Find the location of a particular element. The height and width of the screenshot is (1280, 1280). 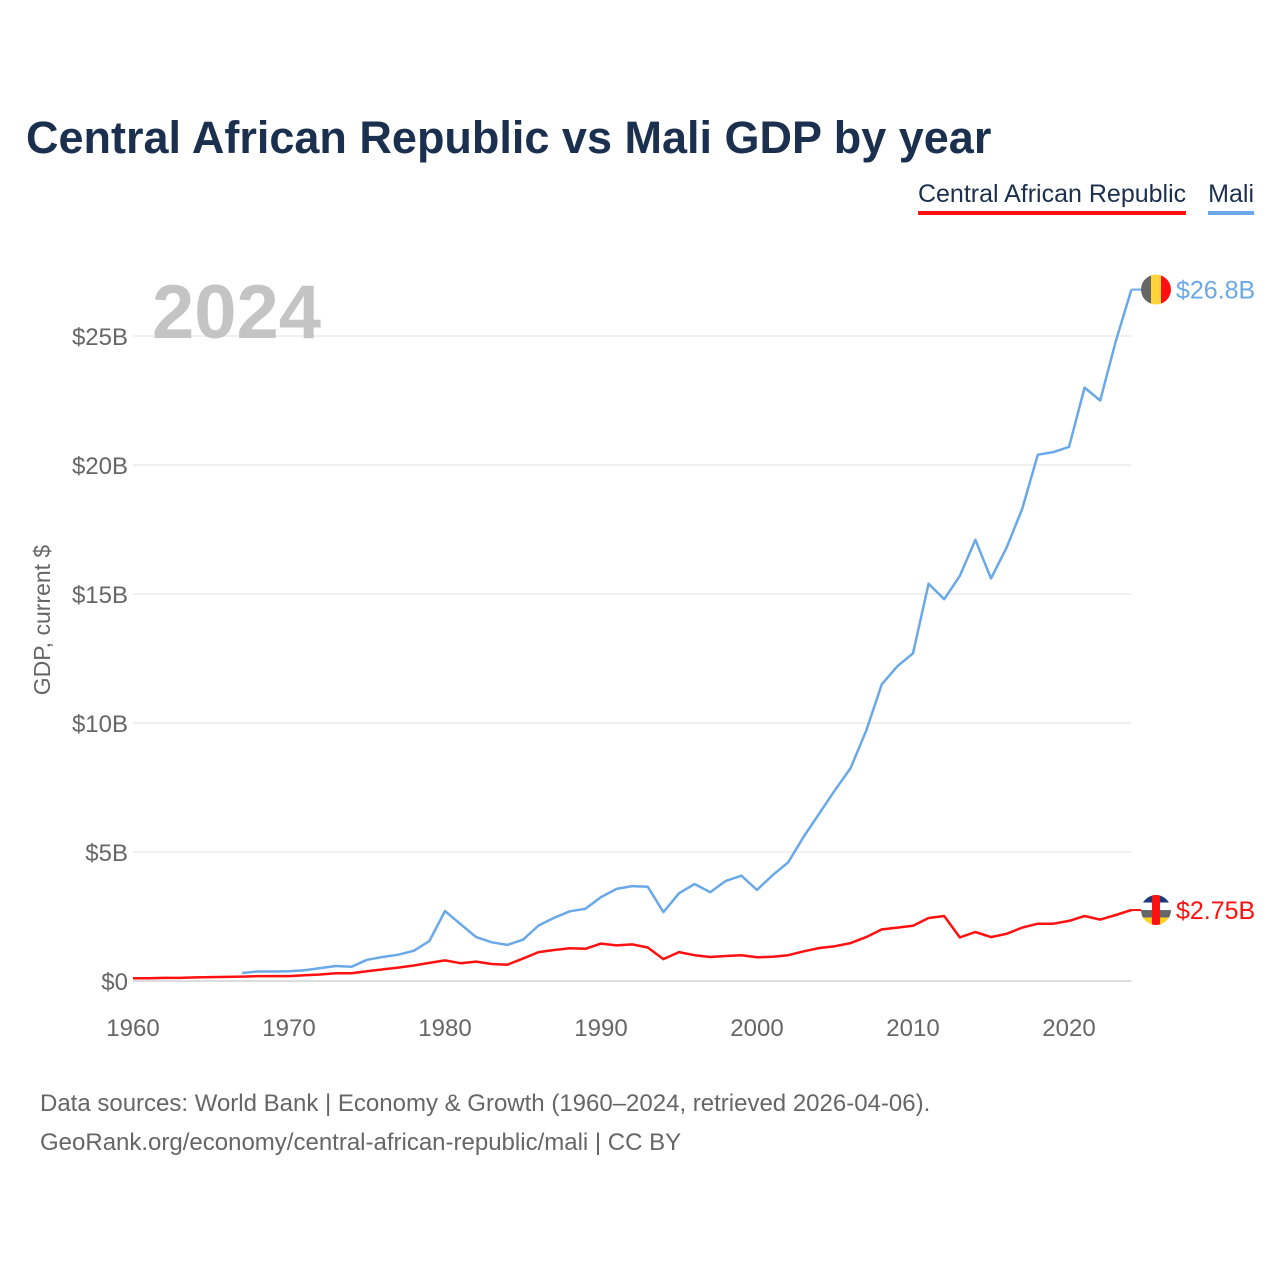

y-tick-label: $20B is located at coordinates (100, 466).